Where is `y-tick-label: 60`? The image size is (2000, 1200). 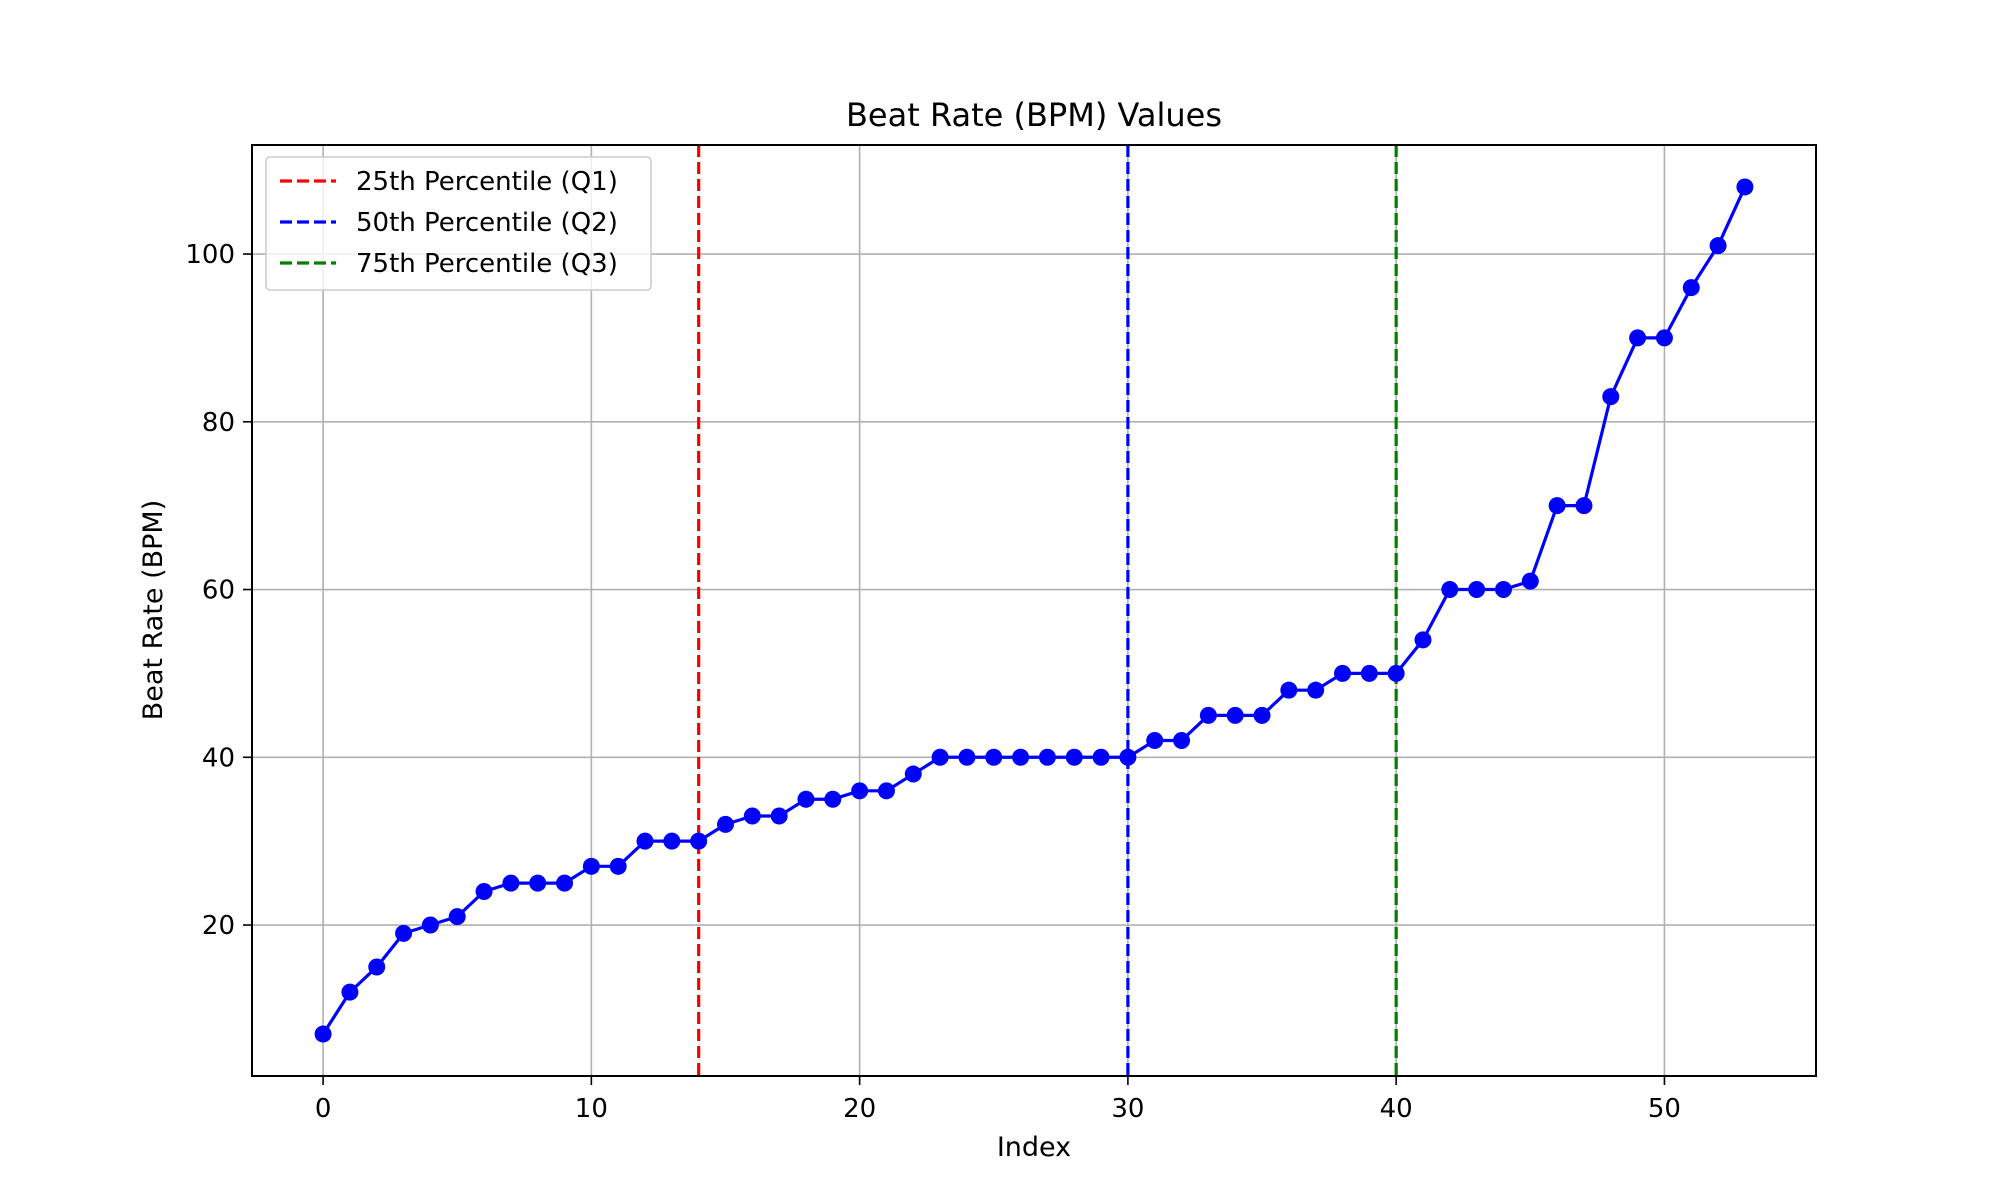 y-tick-label: 60 is located at coordinates (218, 591).